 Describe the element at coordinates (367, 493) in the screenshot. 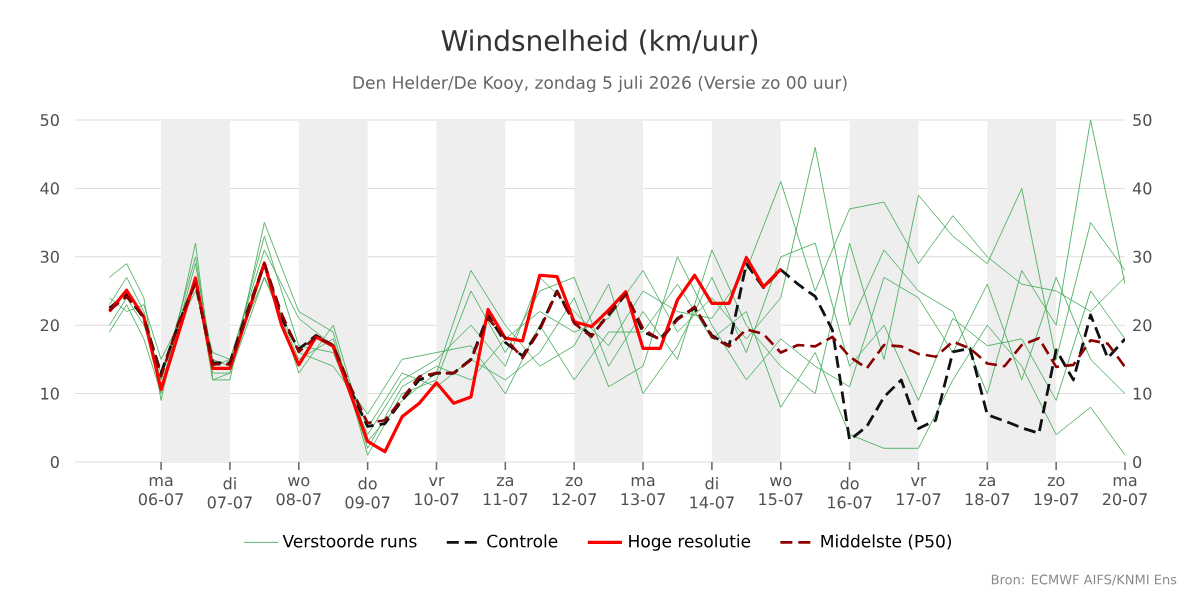

I see `x-tick-label: do 09-07` at that location.